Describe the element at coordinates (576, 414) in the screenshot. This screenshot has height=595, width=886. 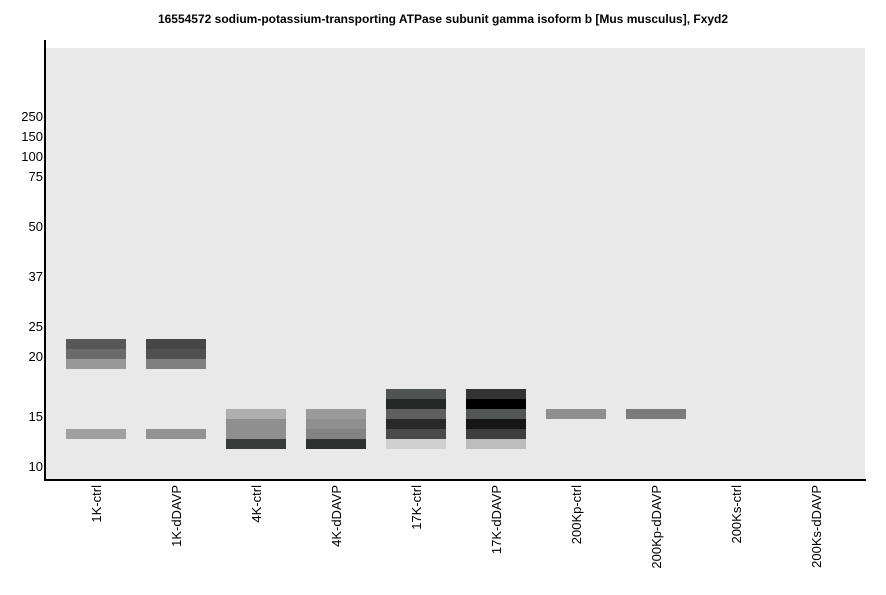
I see `band-200Kp-ctrl` at that location.